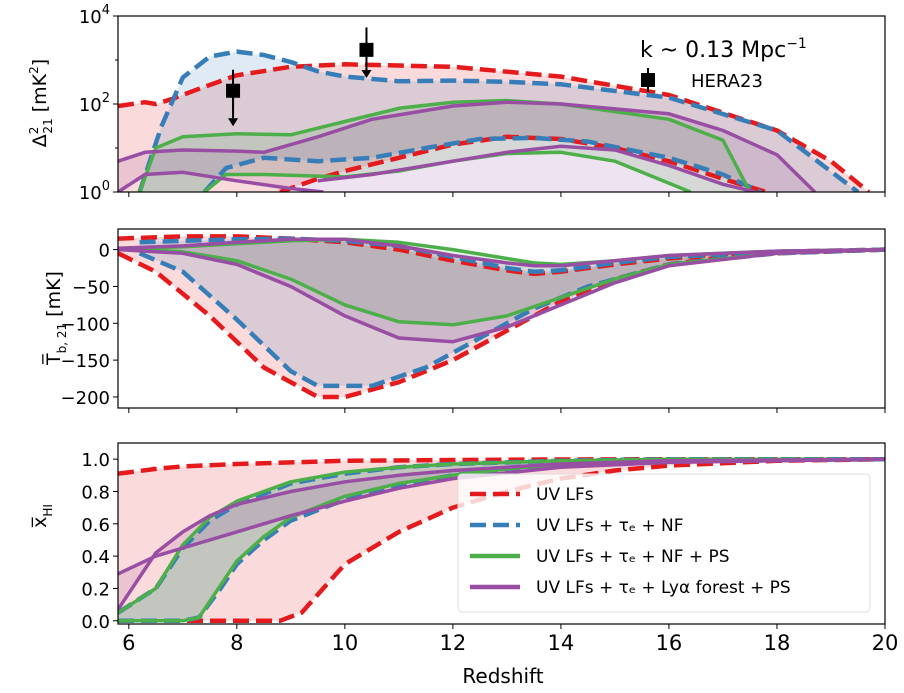  Describe the element at coordinates (536, 168) in the screenshot. I see `power-extra-curve` at that location.